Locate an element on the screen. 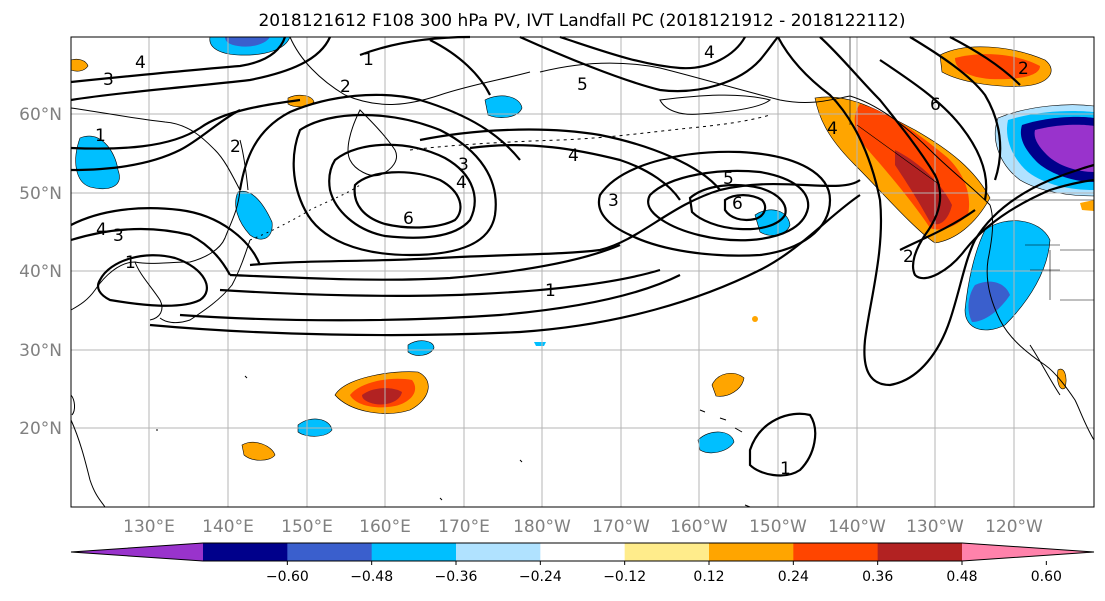 The width and height of the screenshot is (1105, 601). anomaly-purple-pacific-northwest is located at coordinates (1064, 148).